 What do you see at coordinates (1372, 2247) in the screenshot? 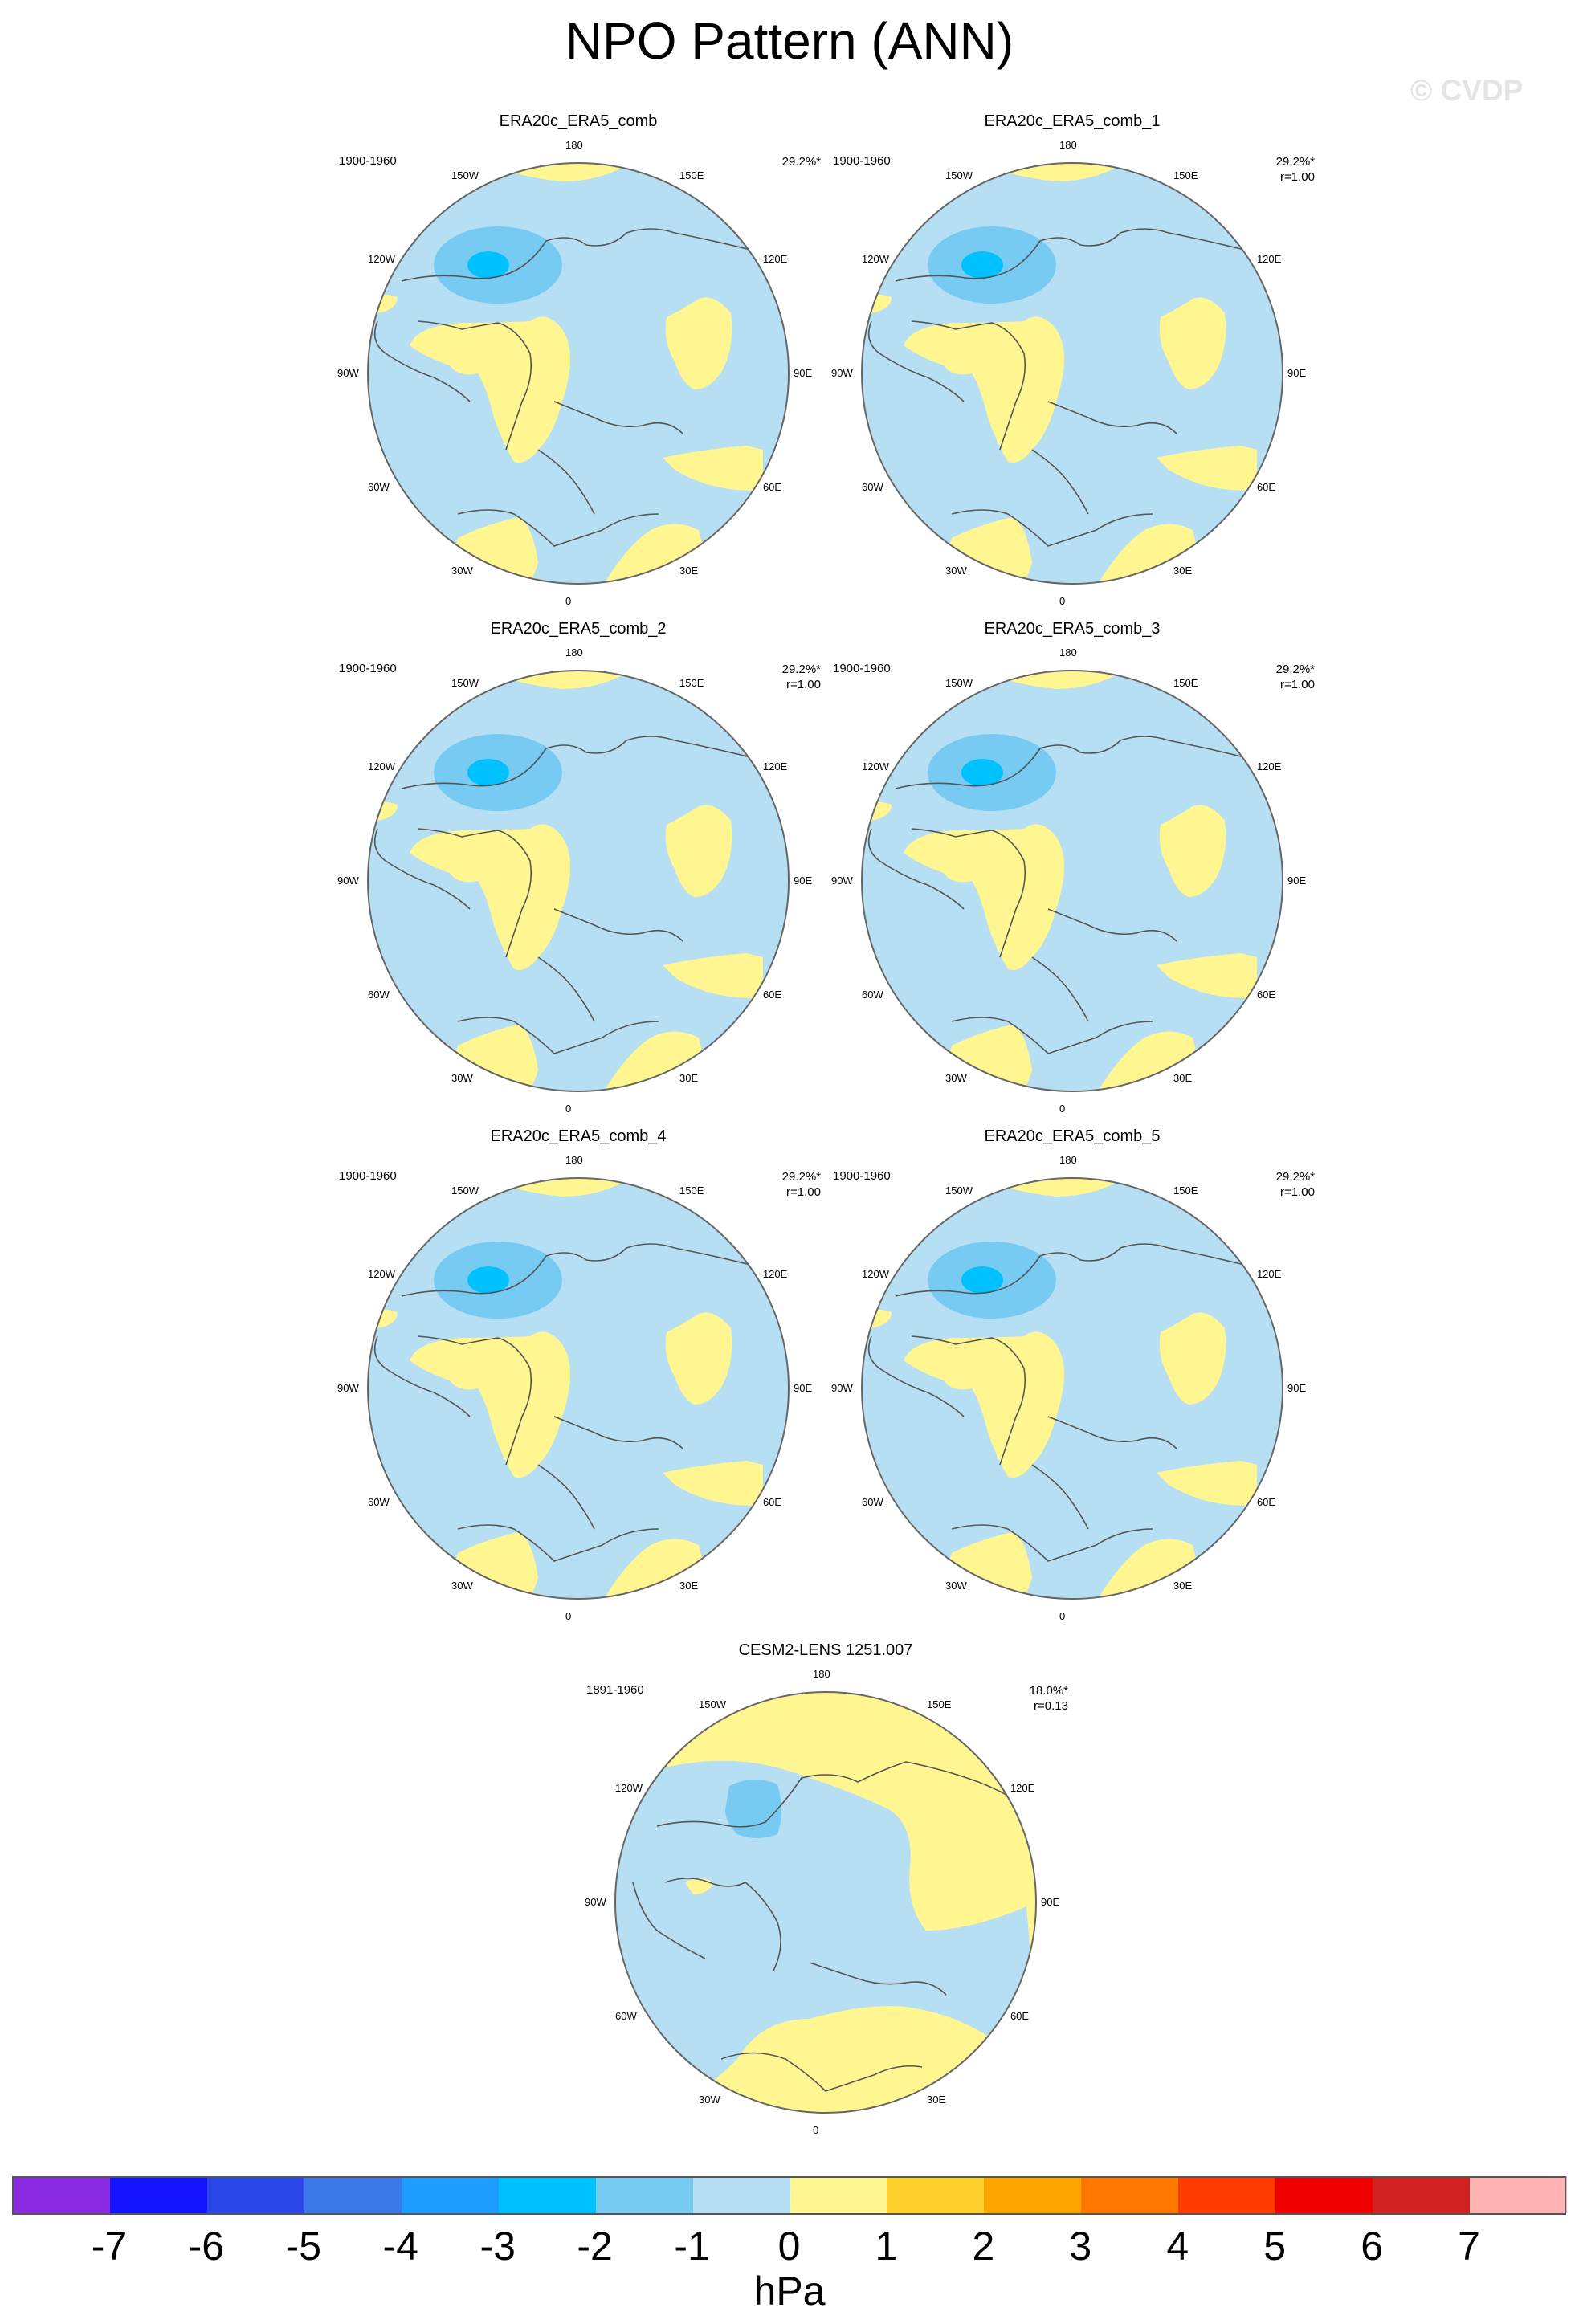
I see `colorbar-tick-label: 6` at bounding box center [1372, 2247].